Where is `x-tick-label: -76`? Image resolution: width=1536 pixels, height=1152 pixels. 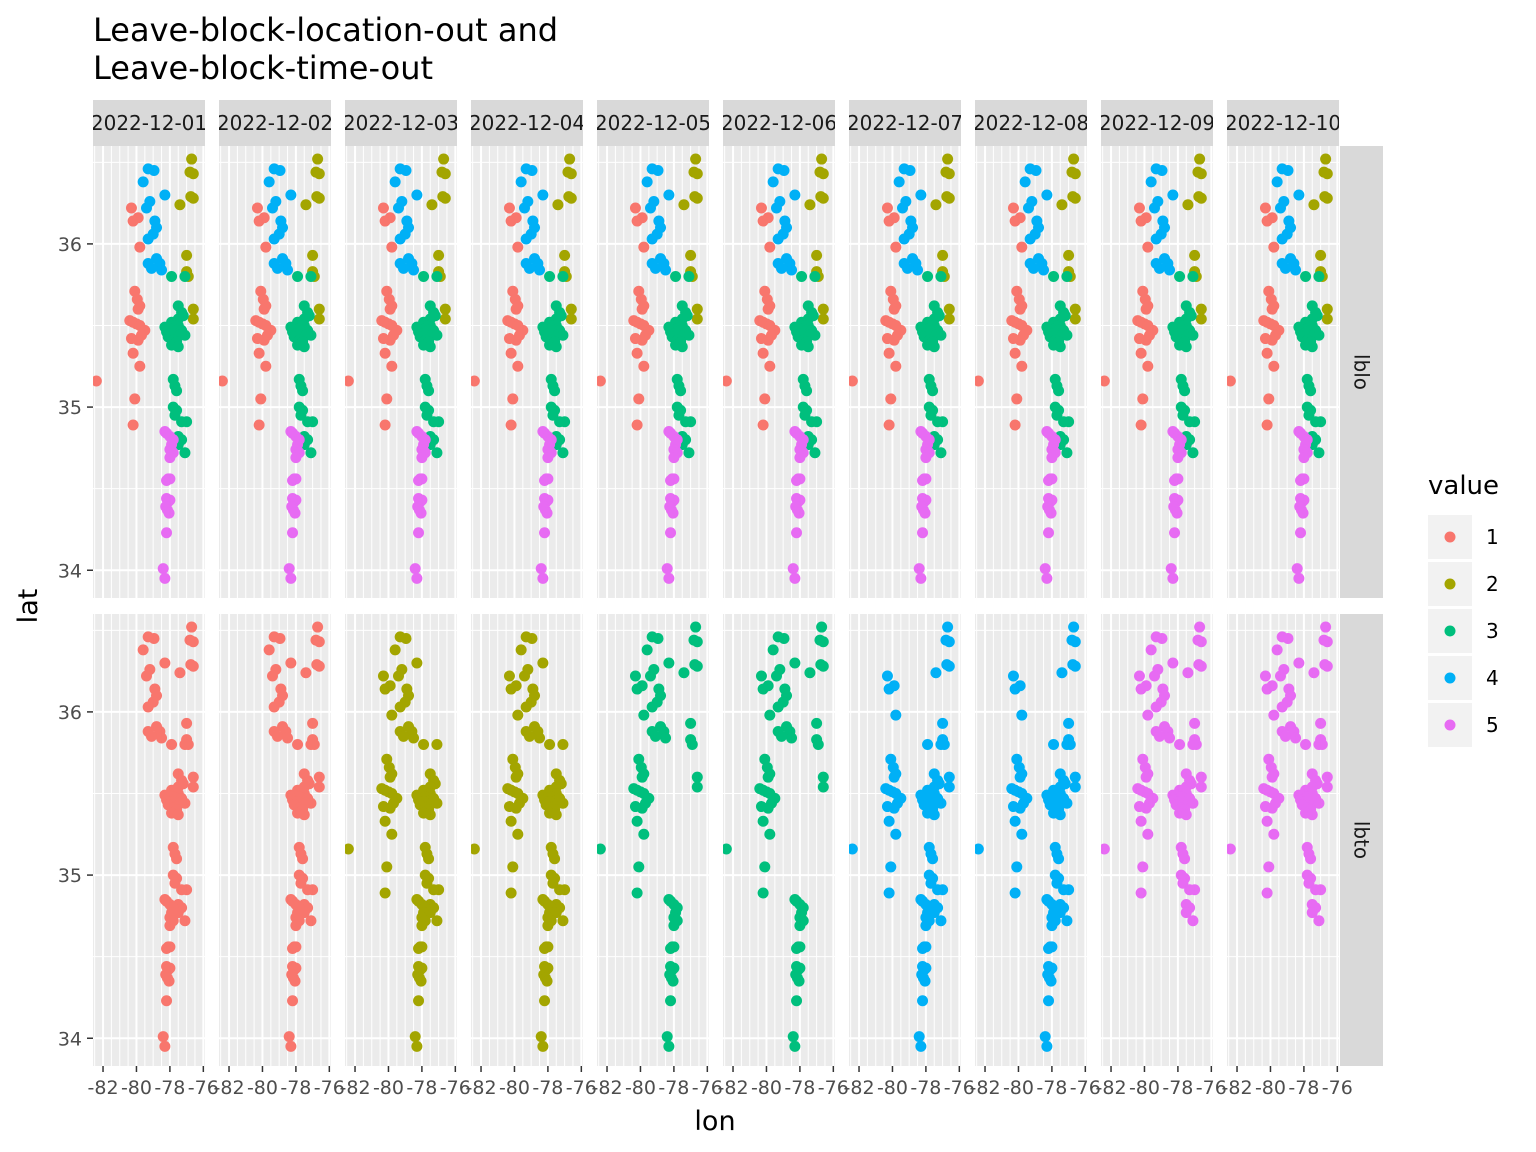 x-tick-label: -76 is located at coordinates (455, 1088).